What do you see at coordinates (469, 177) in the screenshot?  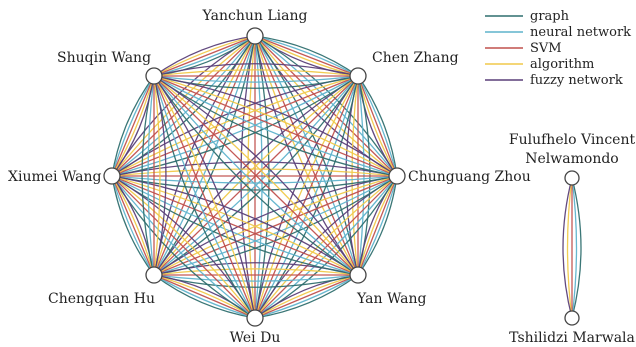 I see `label-chunguang-zhou: Chunguang Zhou` at bounding box center [469, 177].